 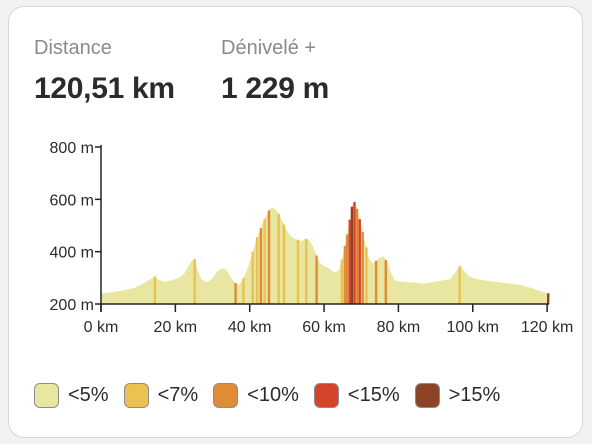 What do you see at coordinates (326, 395) in the screenshot?
I see `legend-swatch-lt15` at bounding box center [326, 395].